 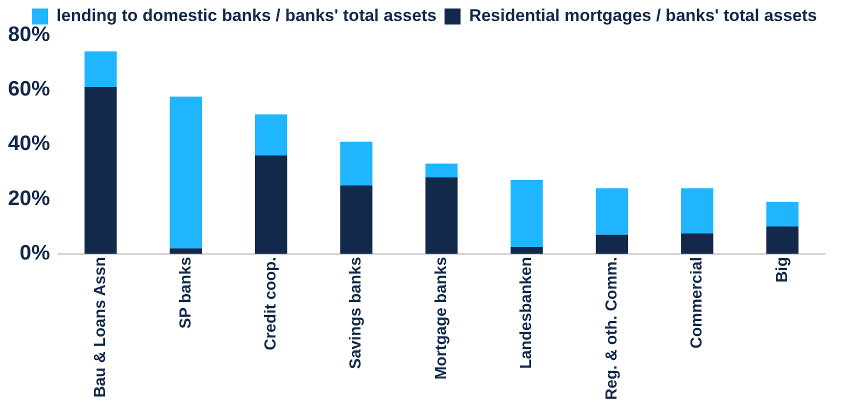 I want to click on y-tick-label: 60%, so click(x=29, y=89).